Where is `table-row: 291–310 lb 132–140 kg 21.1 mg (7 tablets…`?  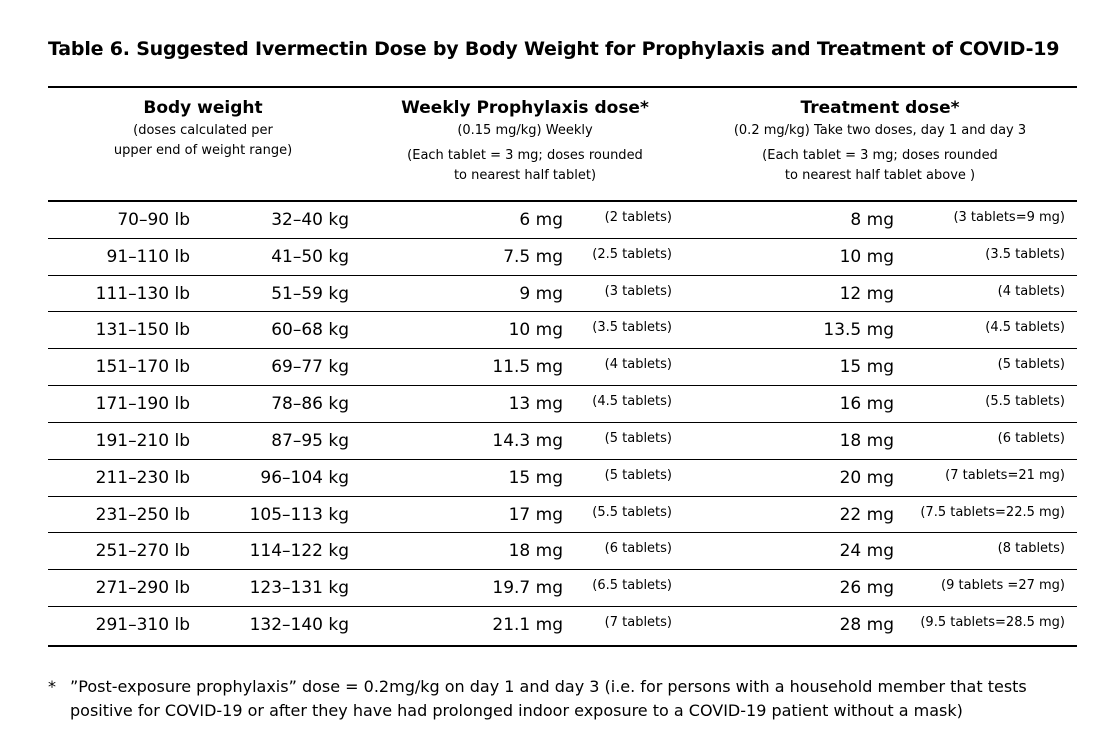
table-row: 291–310 lb 132–140 kg 21.1 mg (7 tablets… is located at coordinates (562, 625).